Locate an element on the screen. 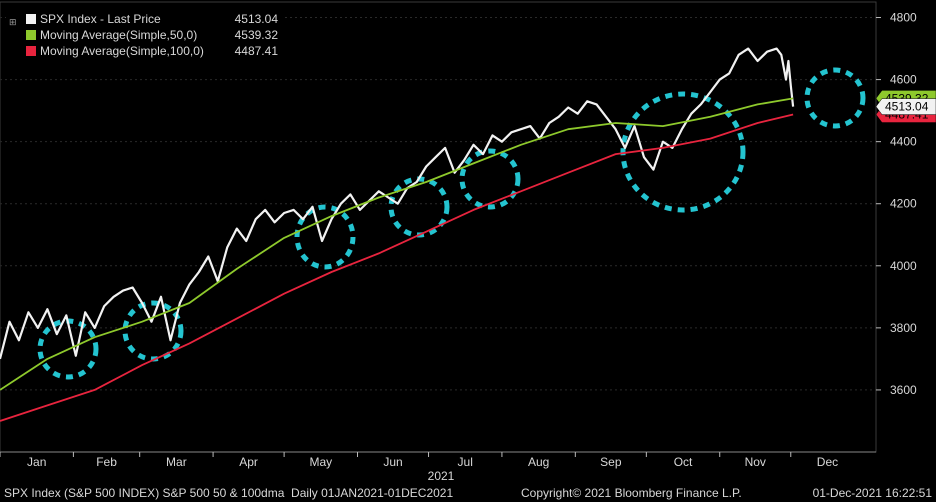 The image size is (936, 502). y-tick-label: 3600 is located at coordinates (903, 390).